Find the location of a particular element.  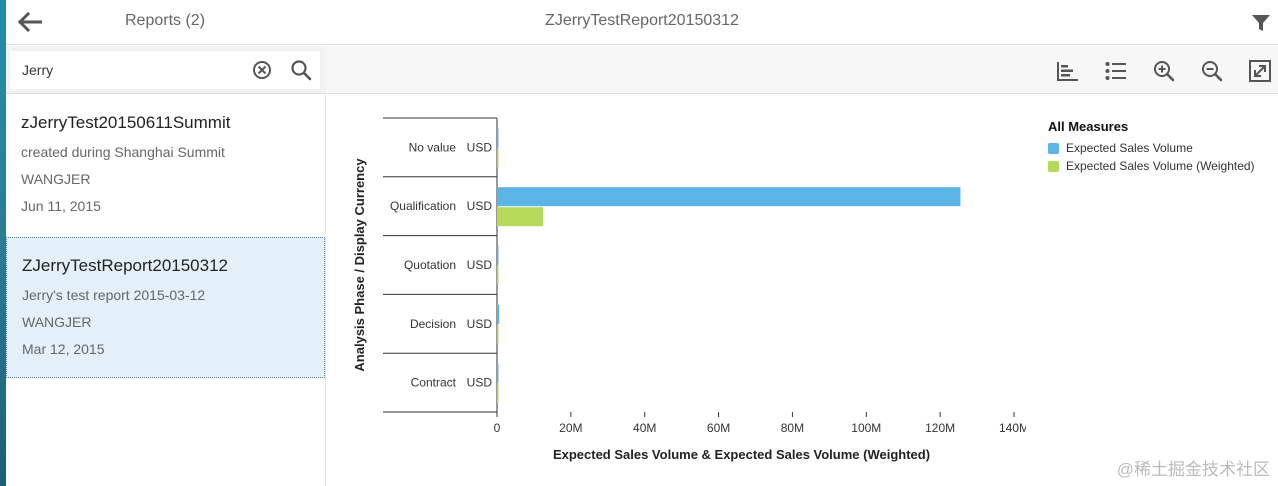

bar-chart-icon is located at coordinates (1067, 71).